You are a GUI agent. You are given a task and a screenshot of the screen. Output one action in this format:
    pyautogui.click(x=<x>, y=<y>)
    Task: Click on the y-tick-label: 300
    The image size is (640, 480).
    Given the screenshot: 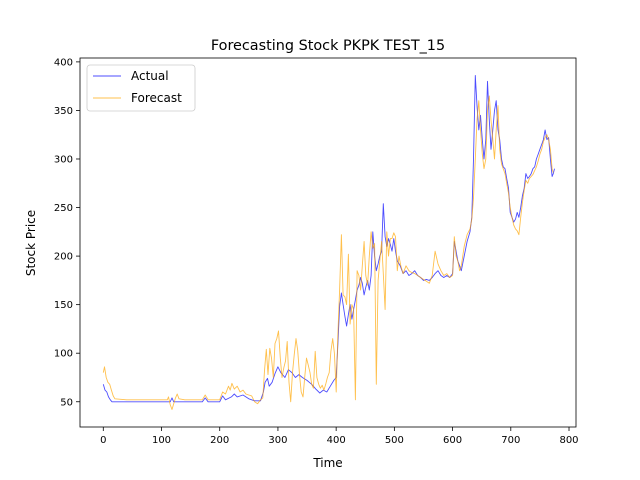 What is the action you would take?
    pyautogui.click(x=63, y=159)
    